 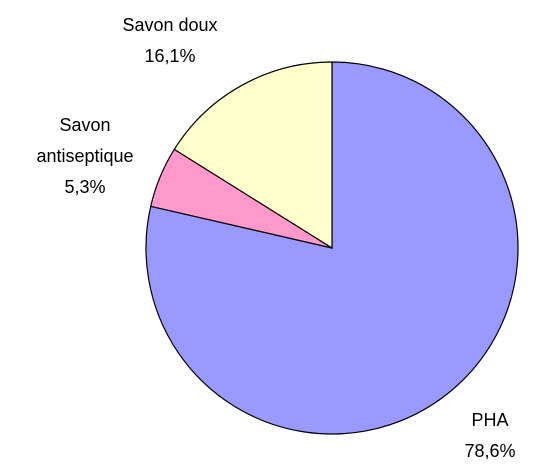 What do you see at coordinates (490, 434) in the screenshot?
I see `slice-label: PHA 78,6%` at bounding box center [490, 434].